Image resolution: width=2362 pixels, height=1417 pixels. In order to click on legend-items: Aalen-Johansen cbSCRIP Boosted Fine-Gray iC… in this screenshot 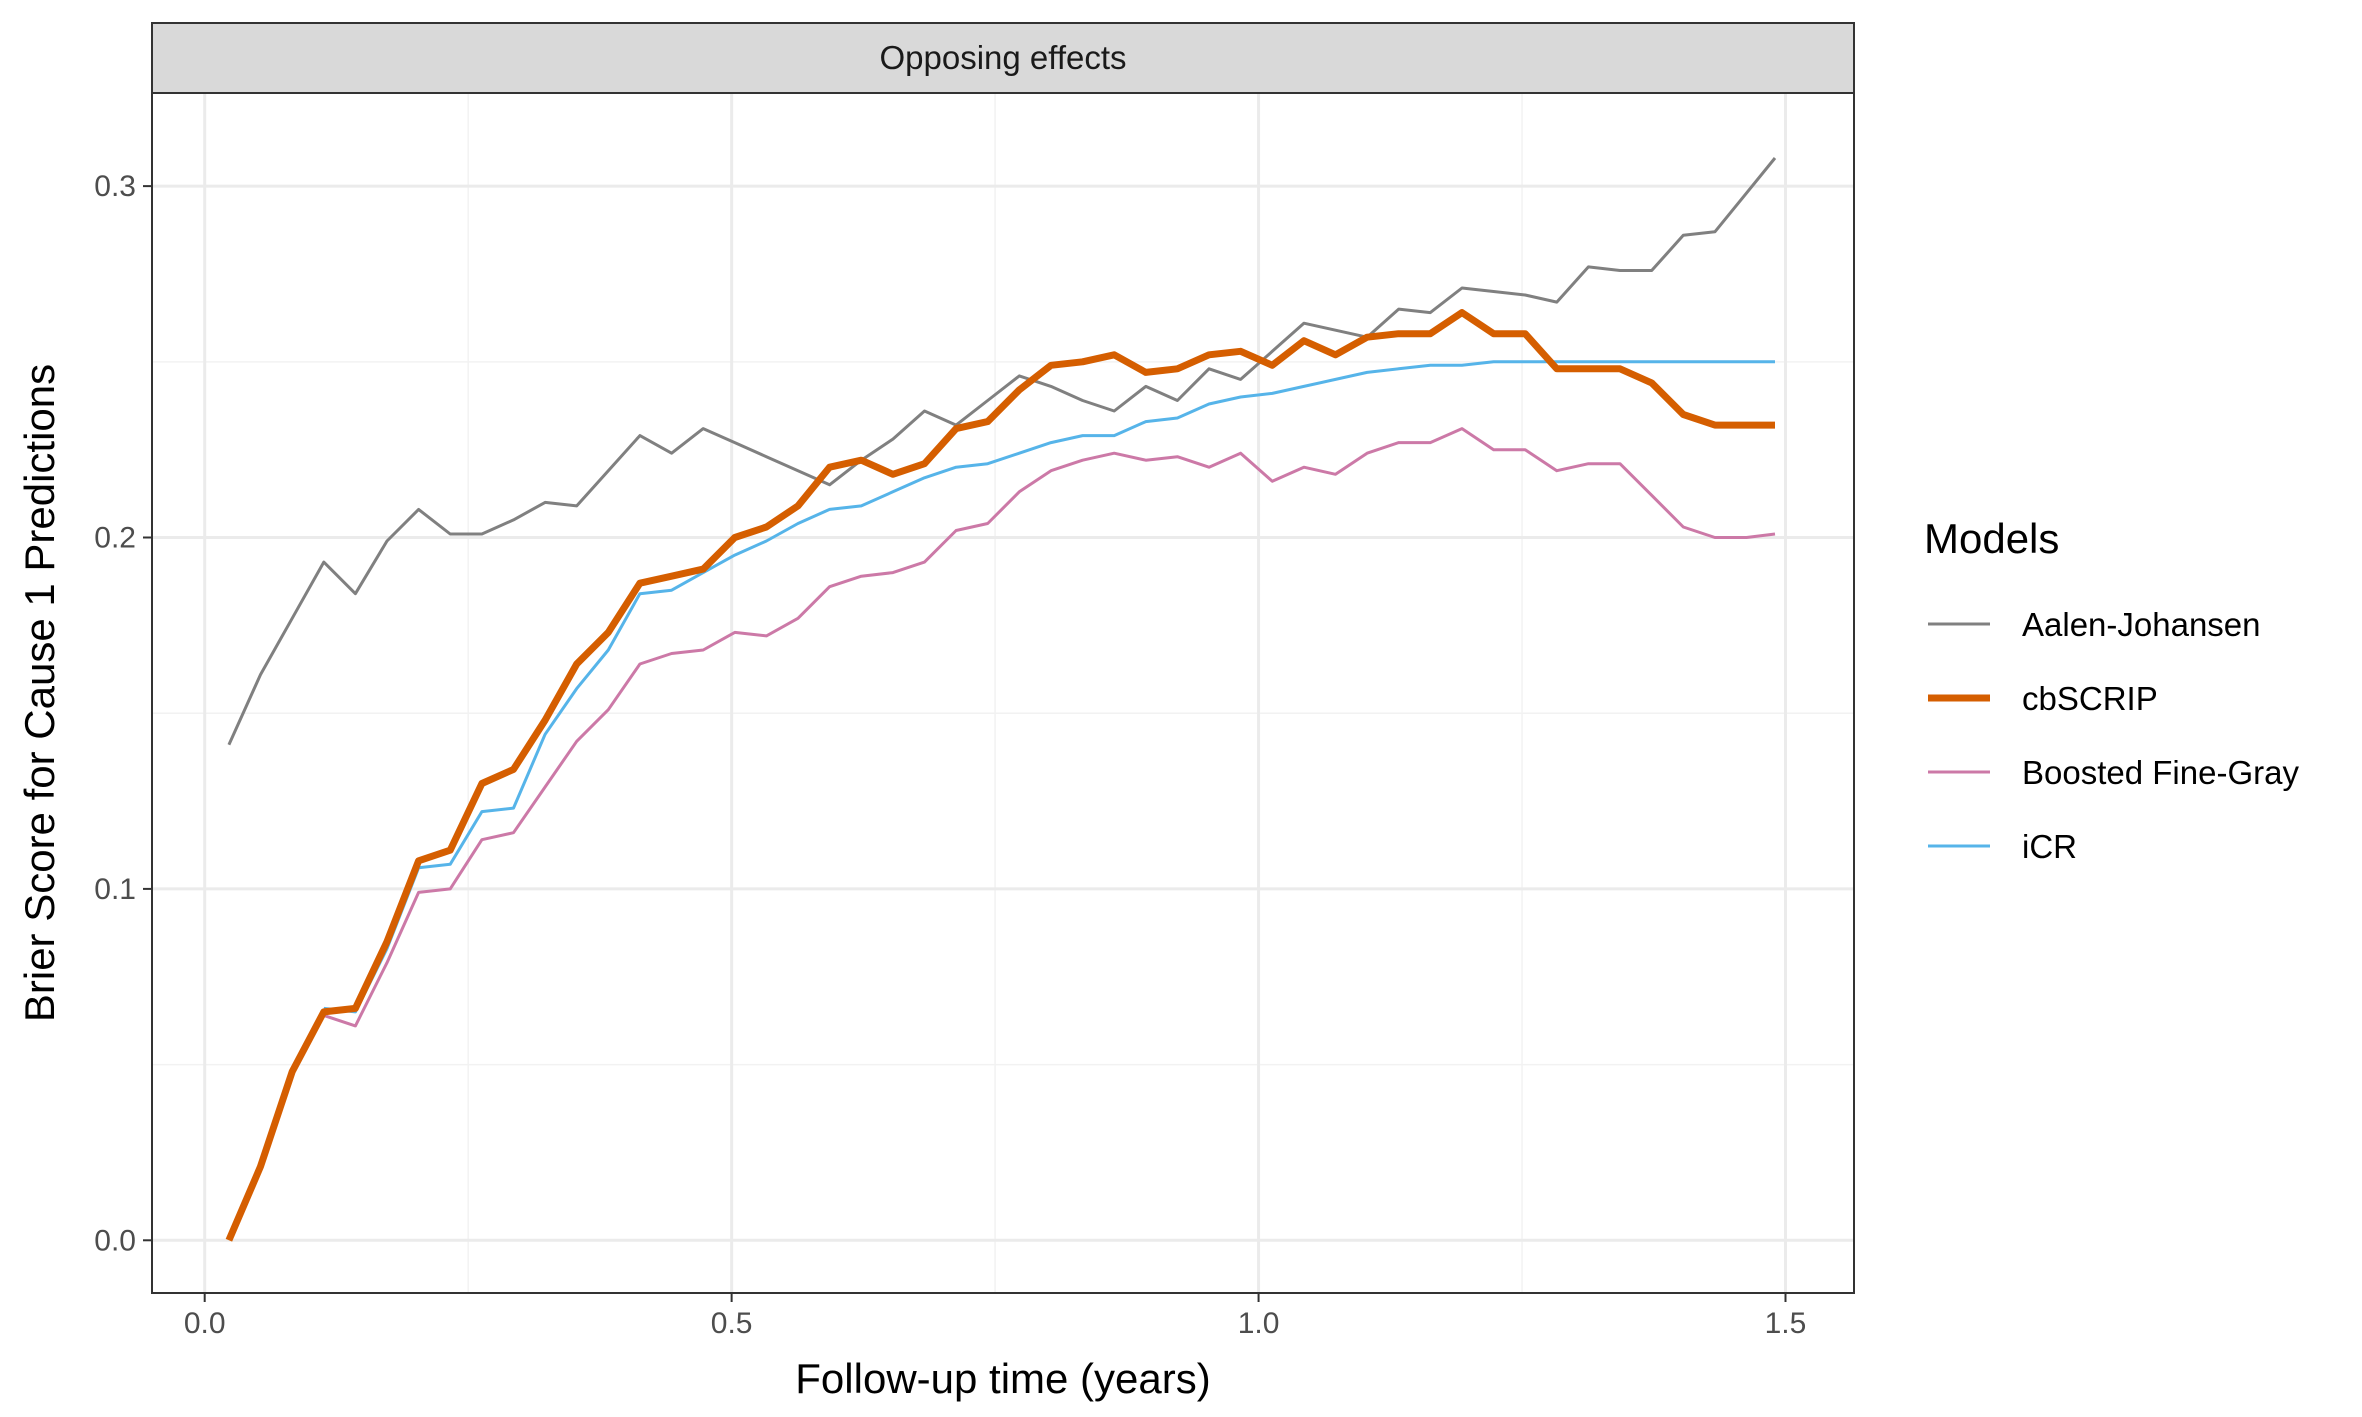, I will do `click(2113, 735)`.